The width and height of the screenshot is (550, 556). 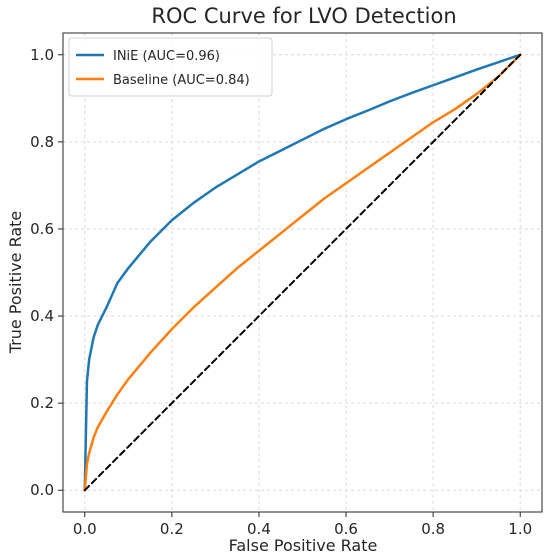 What do you see at coordinates (303, 545) in the screenshot?
I see `x-axis-label: False Positive Rate` at bounding box center [303, 545].